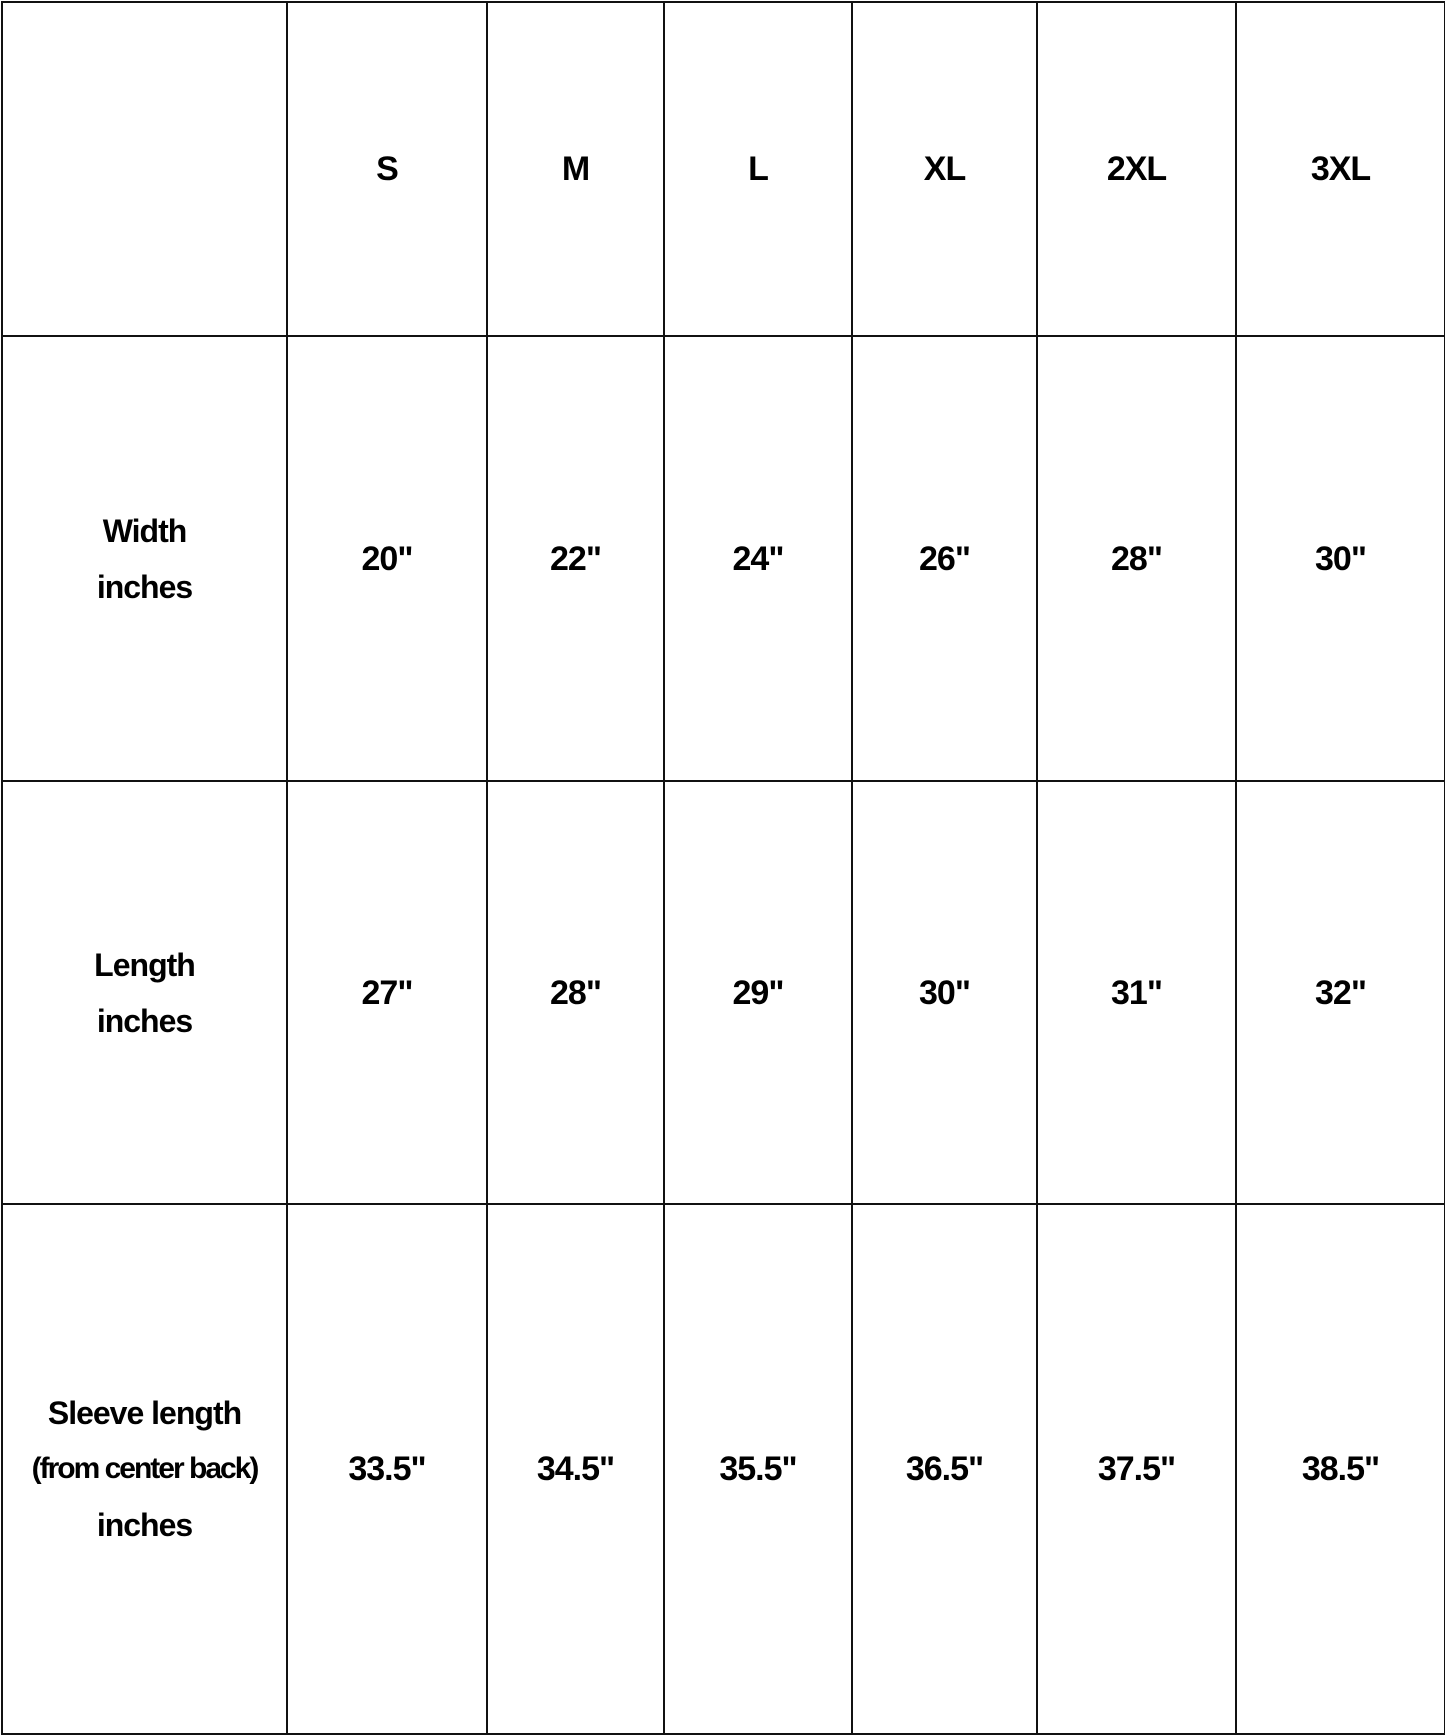 Image resolution: width=1445 pixels, height=1735 pixels. Describe the element at coordinates (1340, 992) in the screenshot. I see `value-cell: 32"` at that location.